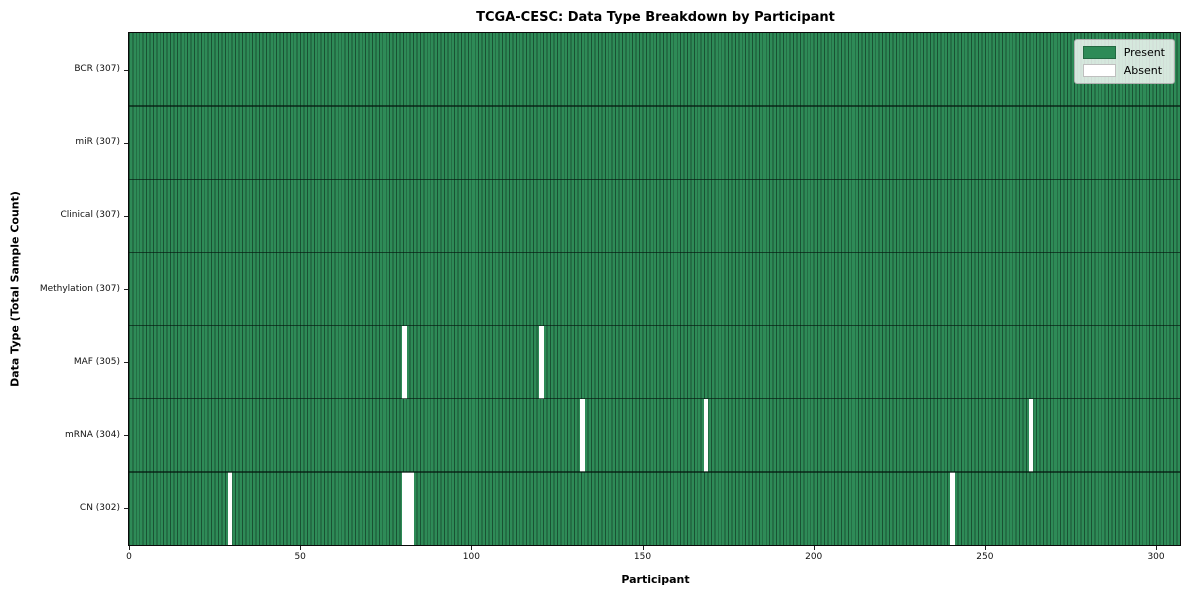  I want to click on y-tick-label-miR: miR (307), so click(97, 142).